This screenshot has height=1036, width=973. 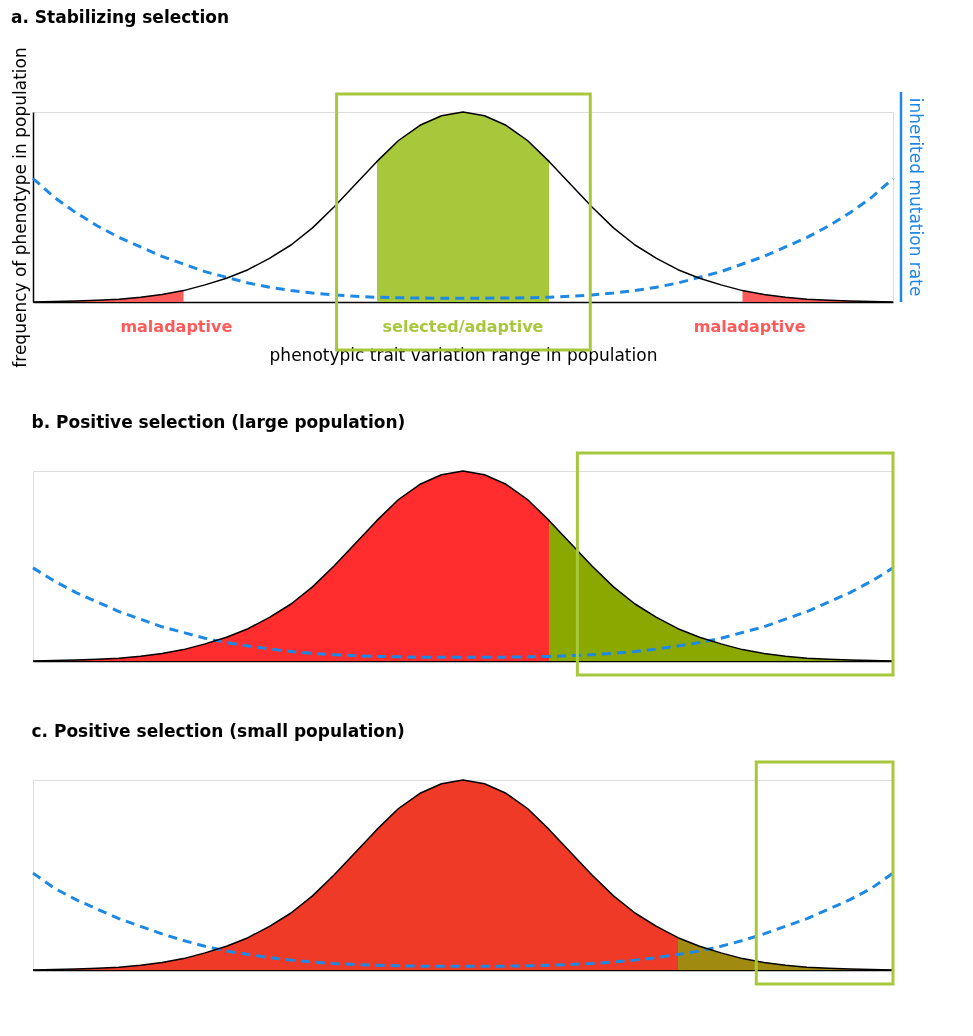 What do you see at coordinates (916, 197) in the screenshot?
I see `y2-axis-title: inherited mutation rate` at bounding box center [916, 197].